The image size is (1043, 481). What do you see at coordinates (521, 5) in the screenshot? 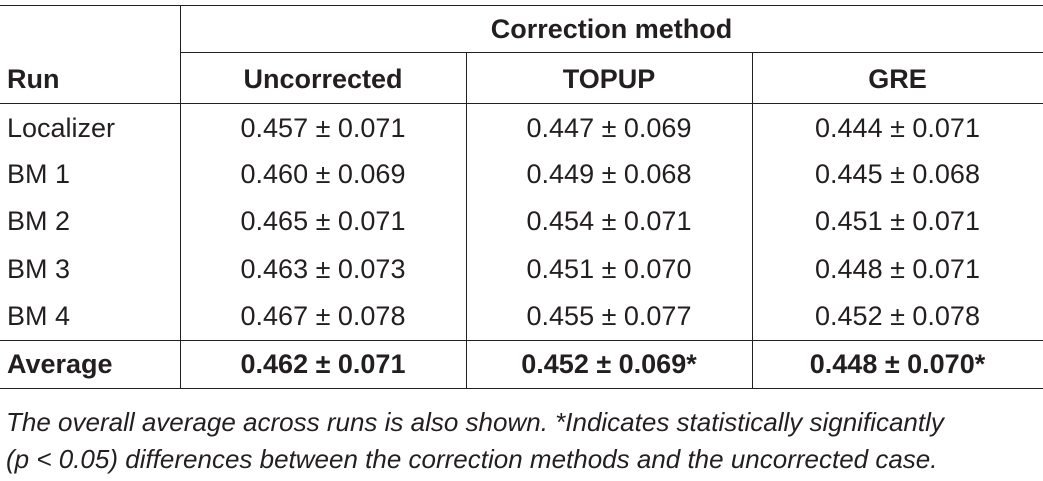
I see `table-top-rule` at bounding box center [521, 5].